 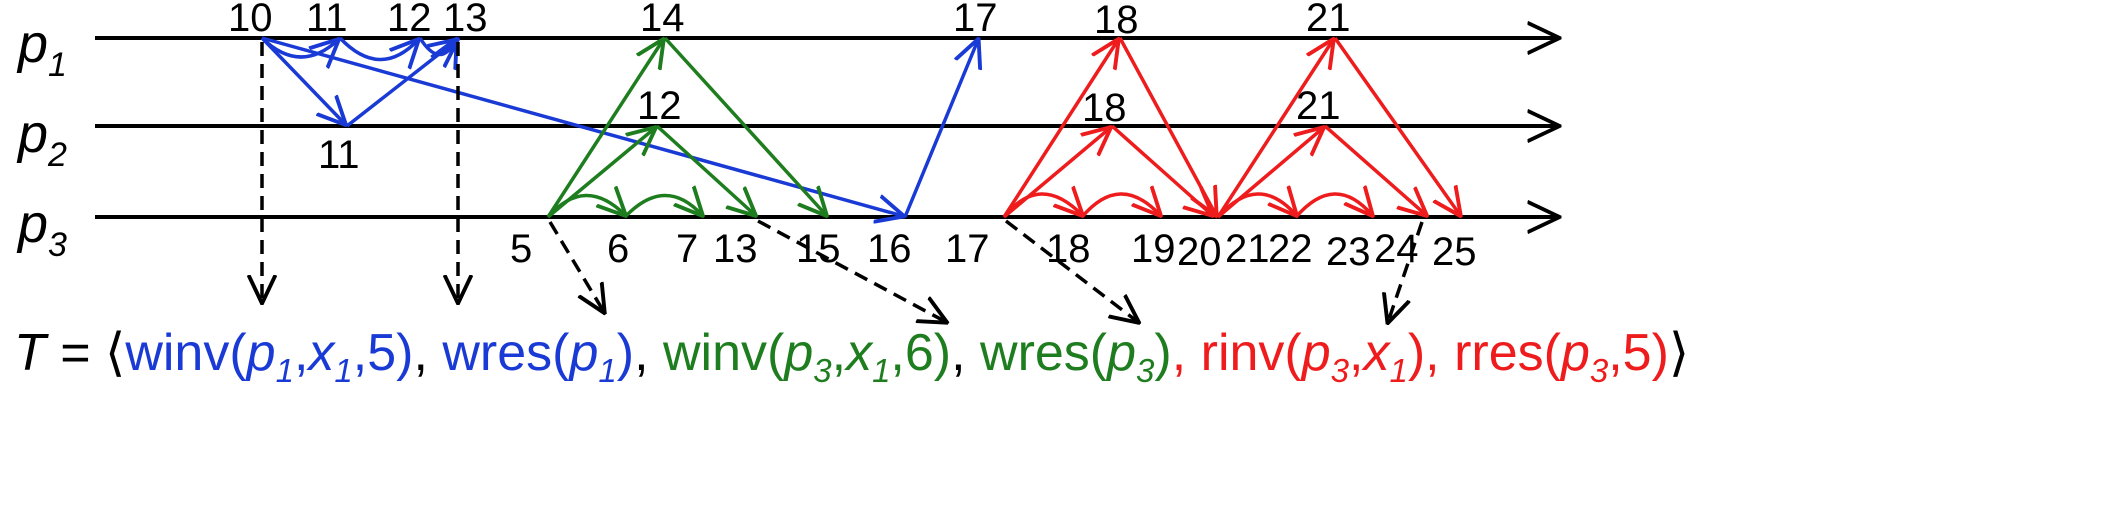 What do you see at coordinates (818, 249) in the screenshot?
I see `event-label: 15` at bounding box center [818, 249].